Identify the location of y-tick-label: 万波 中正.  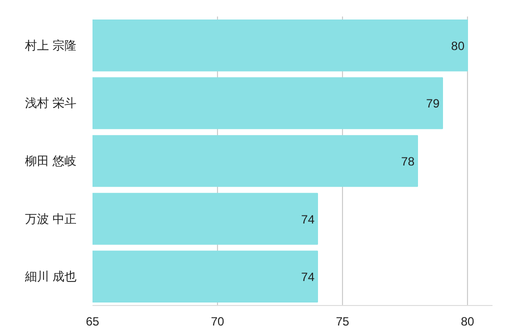
(51, 219).